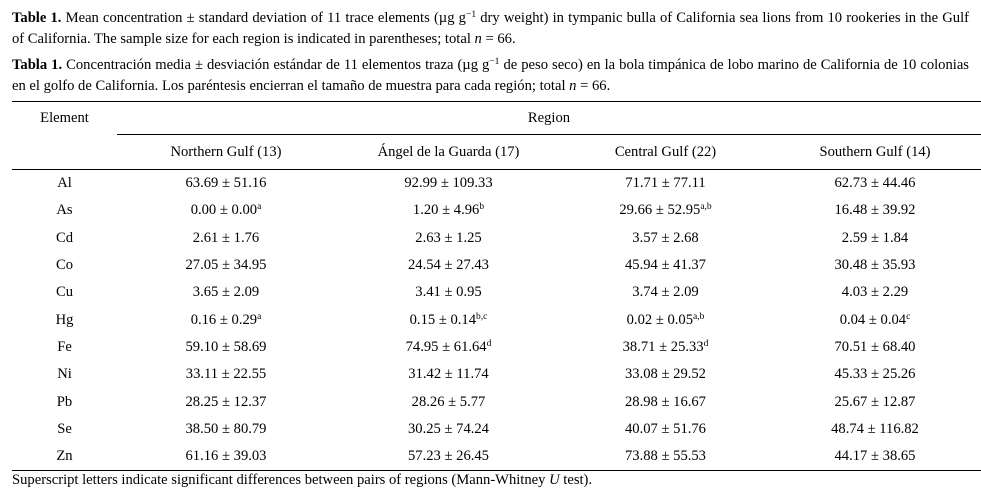 The width and height of the screenshot is (981, 497). What do you see at coordinates (665, 152) in the screenshot?
I see `column-header-central-gulf: Central Gulf (22)` at bounding box center [665, 152].